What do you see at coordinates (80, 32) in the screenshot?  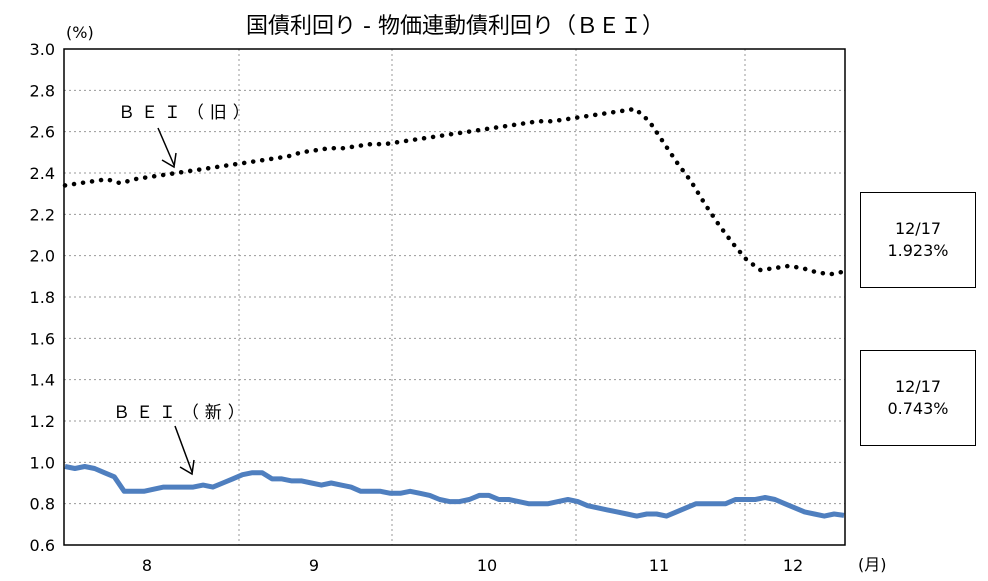 I see `y-unit-label: (%)` at bounding box center [80, 32].